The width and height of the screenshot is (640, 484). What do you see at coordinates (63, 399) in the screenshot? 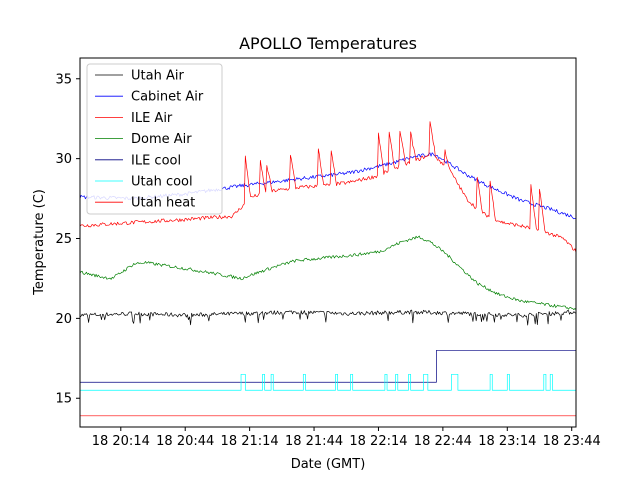
I see `y-tick-label: 15` at bounding box center [63, 399].